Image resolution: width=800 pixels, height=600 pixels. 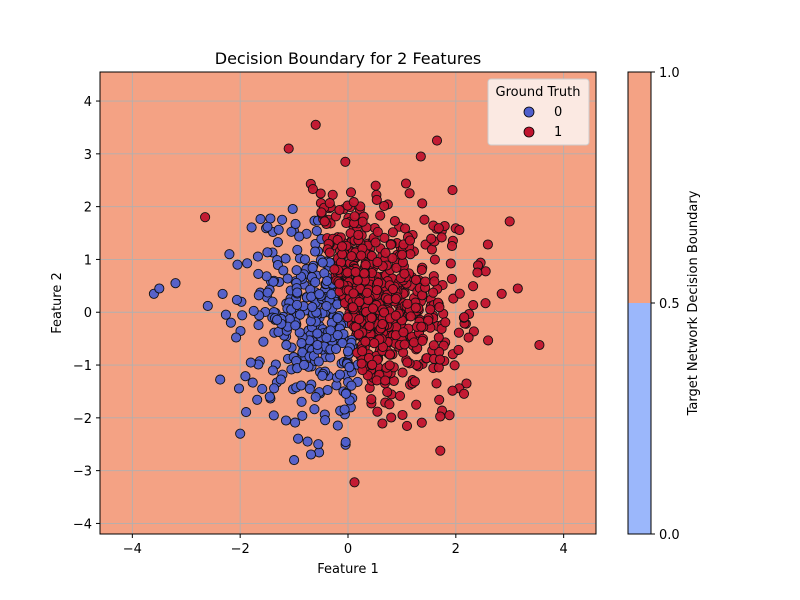 What do you see at coordinates (88, 260) in the screenshot?
I see `y-tick-label: 1` at bounding box center [88, 260].